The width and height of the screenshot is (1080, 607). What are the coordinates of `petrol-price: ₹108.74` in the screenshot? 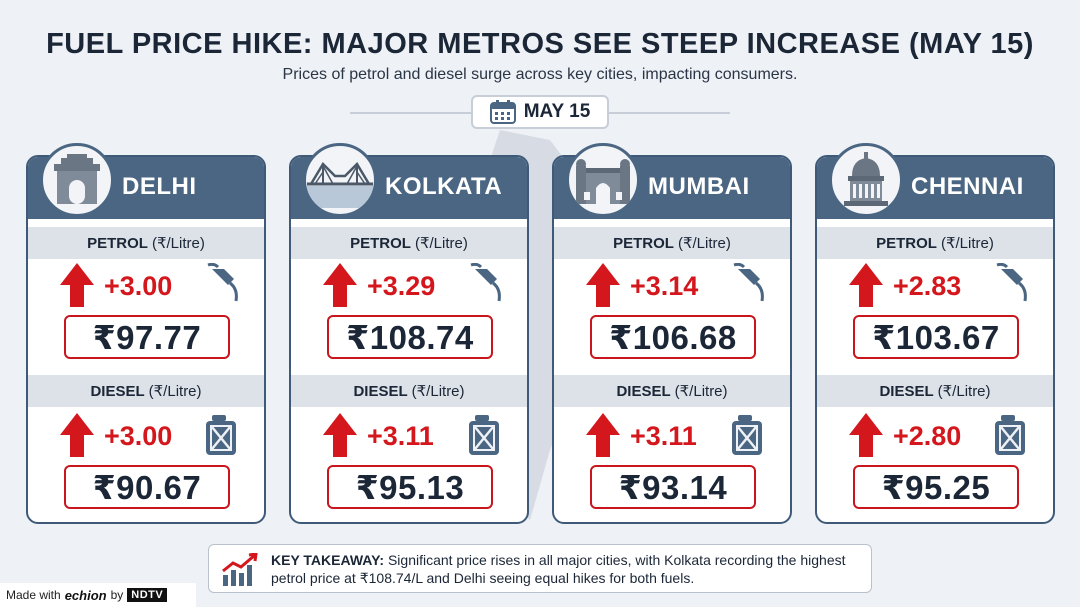 It's located at (410, 337).